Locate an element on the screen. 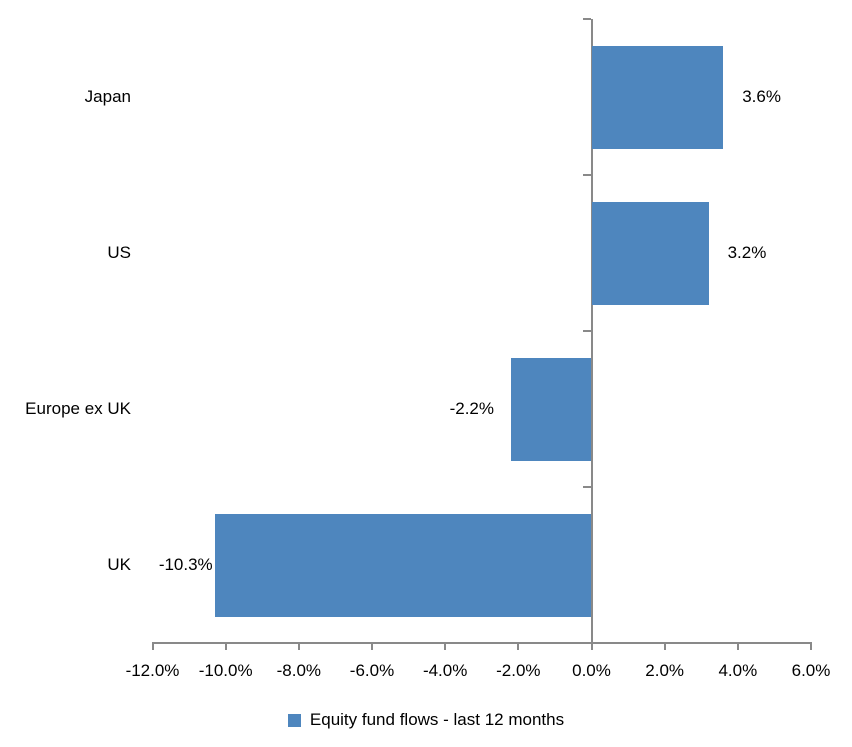 Image resolution: width=852 pixels, height=747 pixels. value-axis-tick-label: 0.0% is located at coordinates (591, 670).